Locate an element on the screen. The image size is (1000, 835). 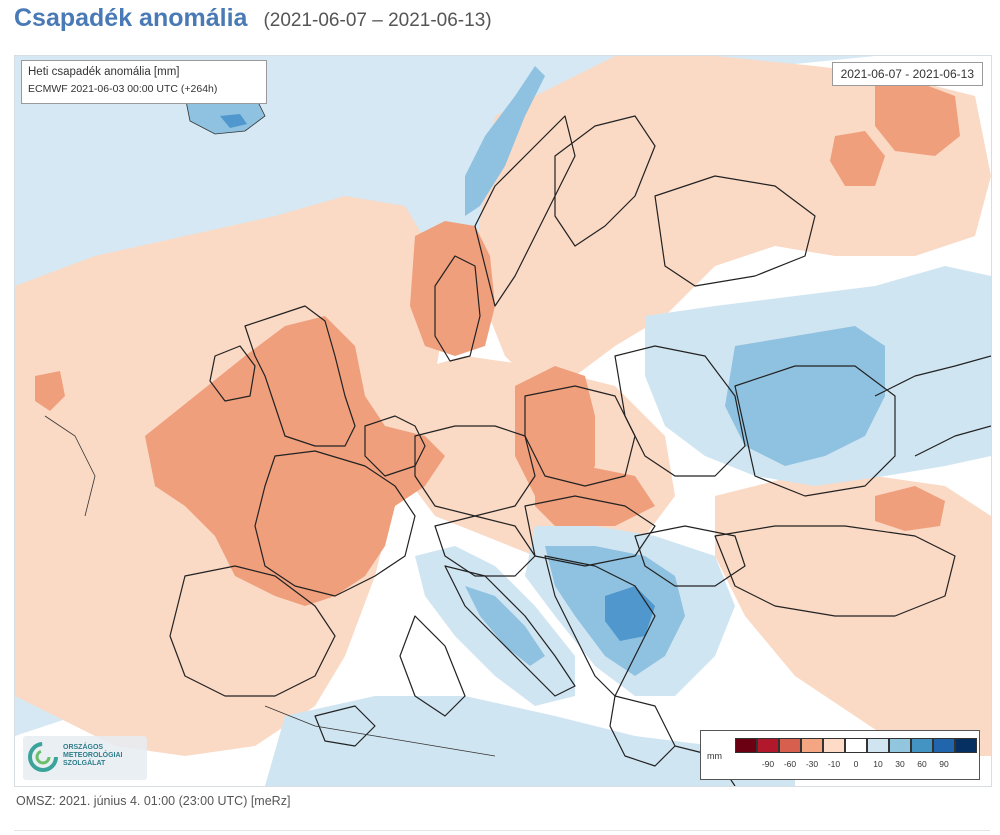
footer-divider is located at coordinates (502, 830).